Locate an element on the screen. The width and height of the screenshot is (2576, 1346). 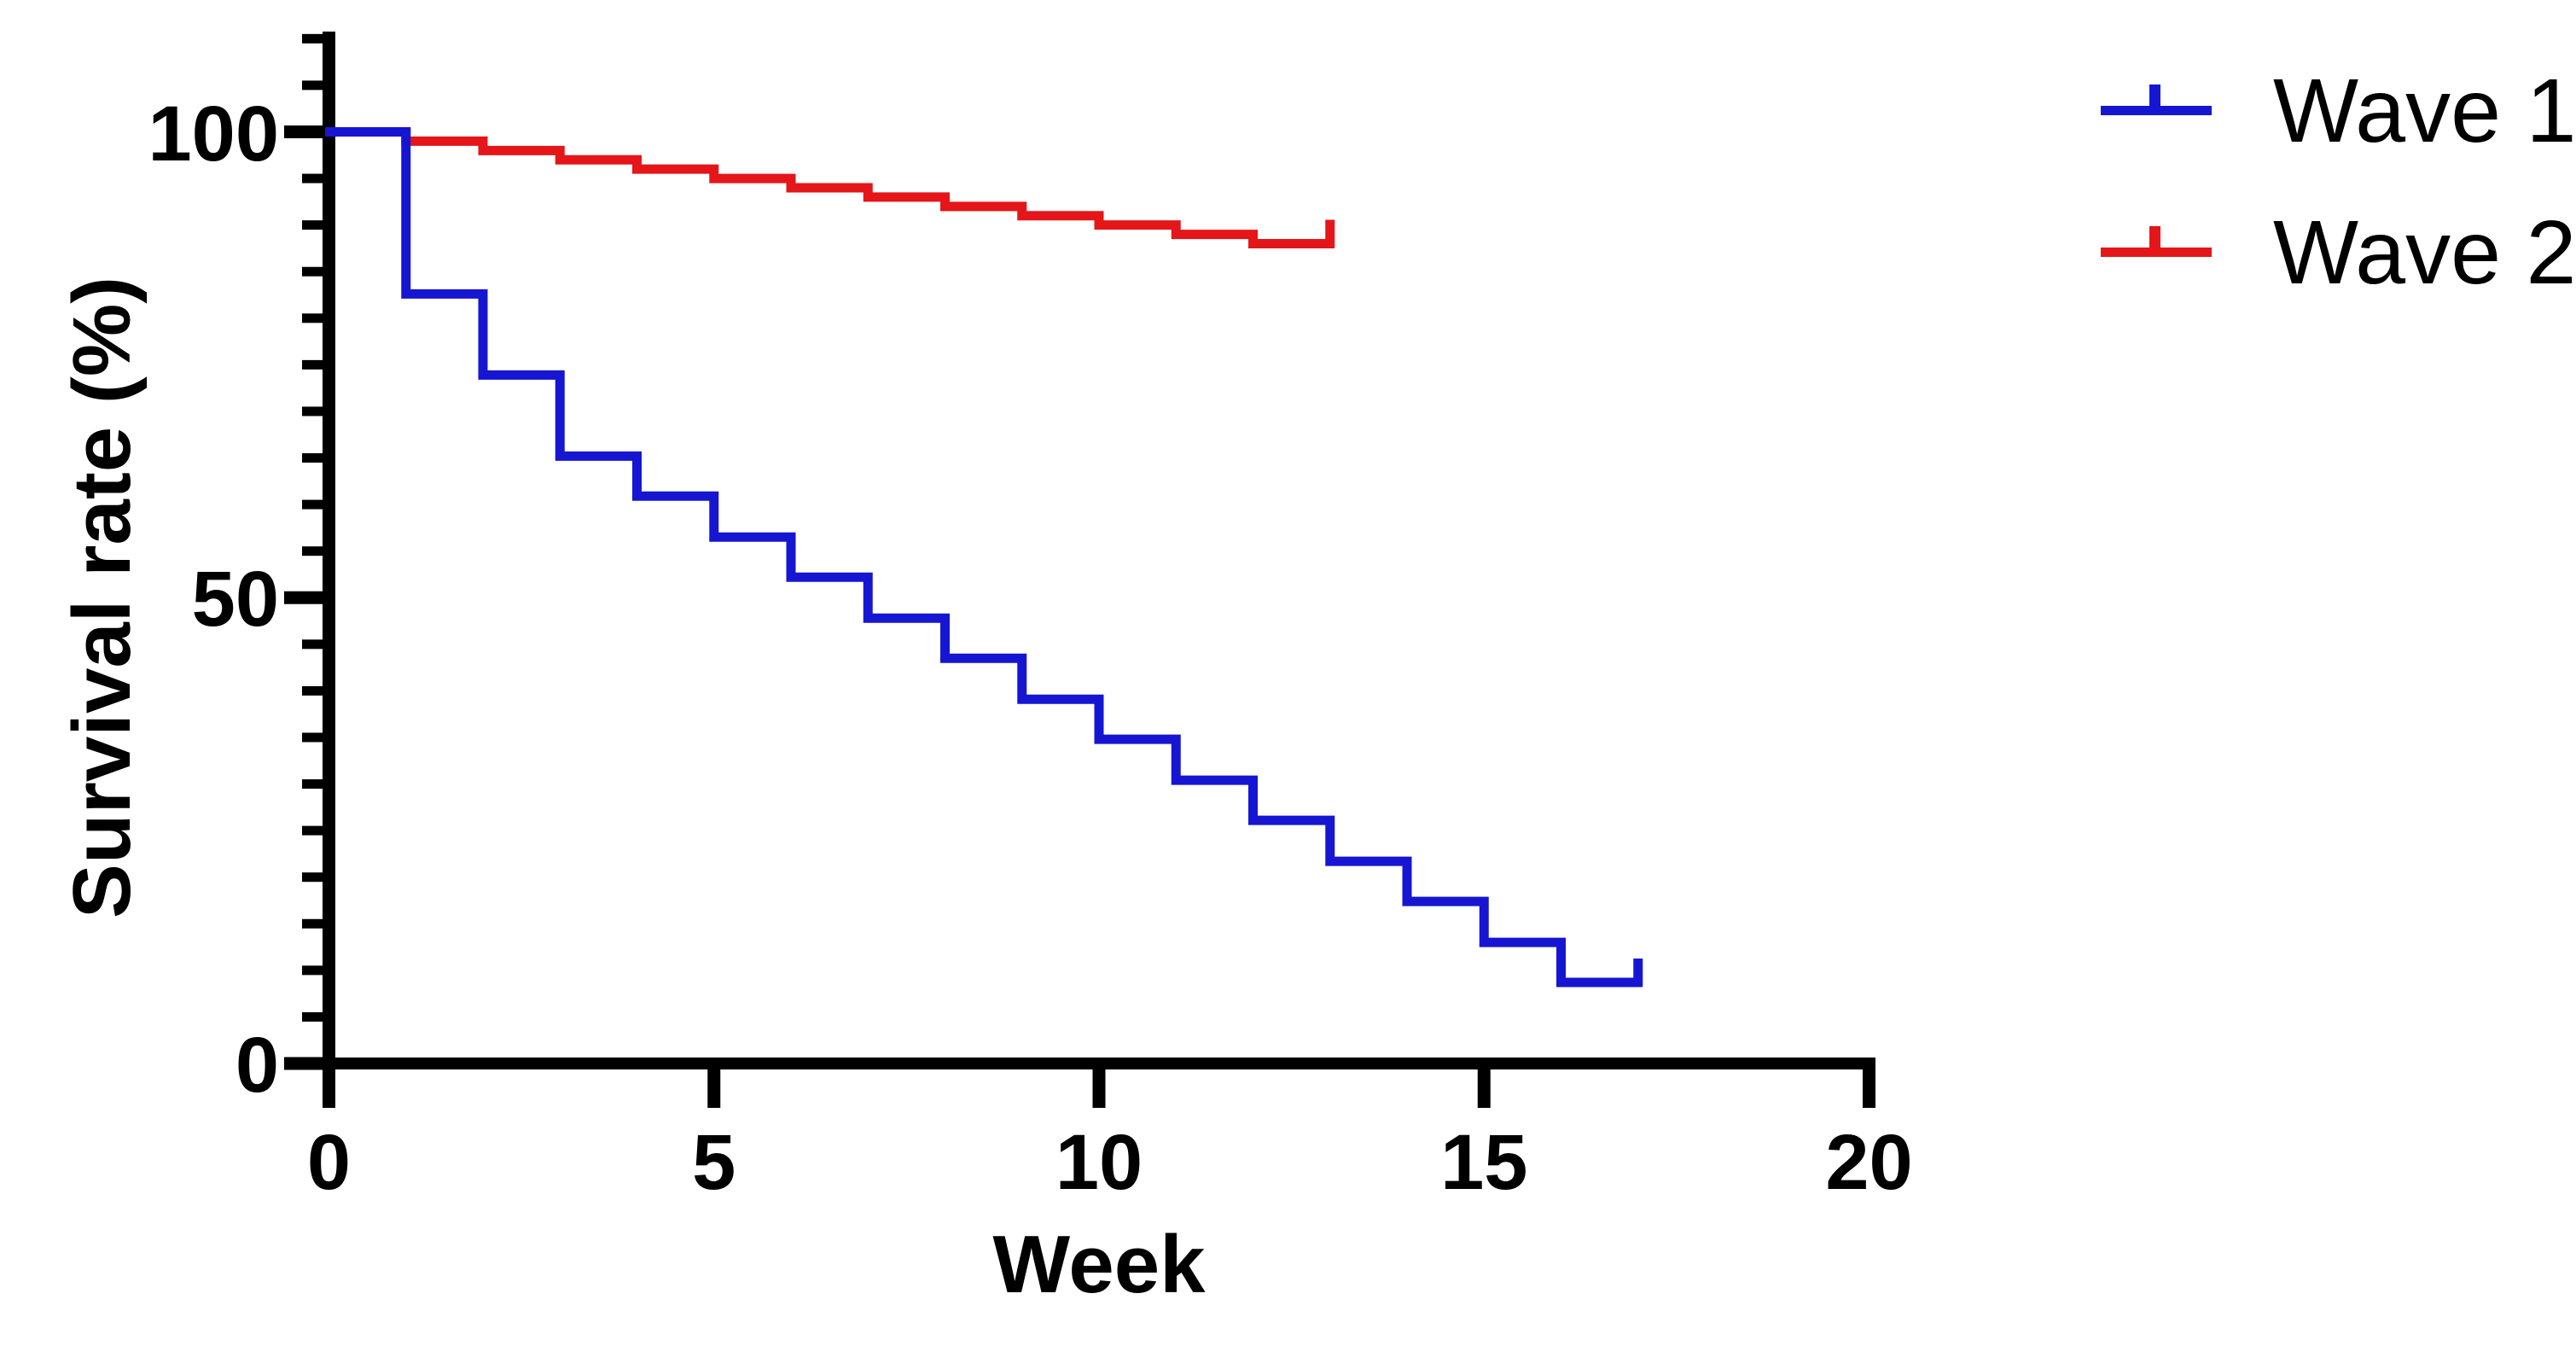
y-tick-label-100: 100 is located at coordinates (214, 134).